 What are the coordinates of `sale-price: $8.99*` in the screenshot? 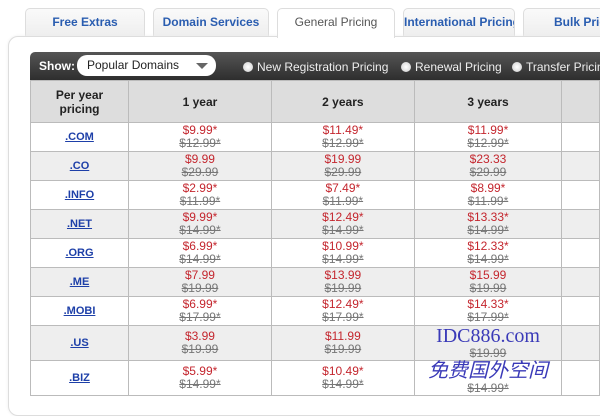 It's located at (488, 188).